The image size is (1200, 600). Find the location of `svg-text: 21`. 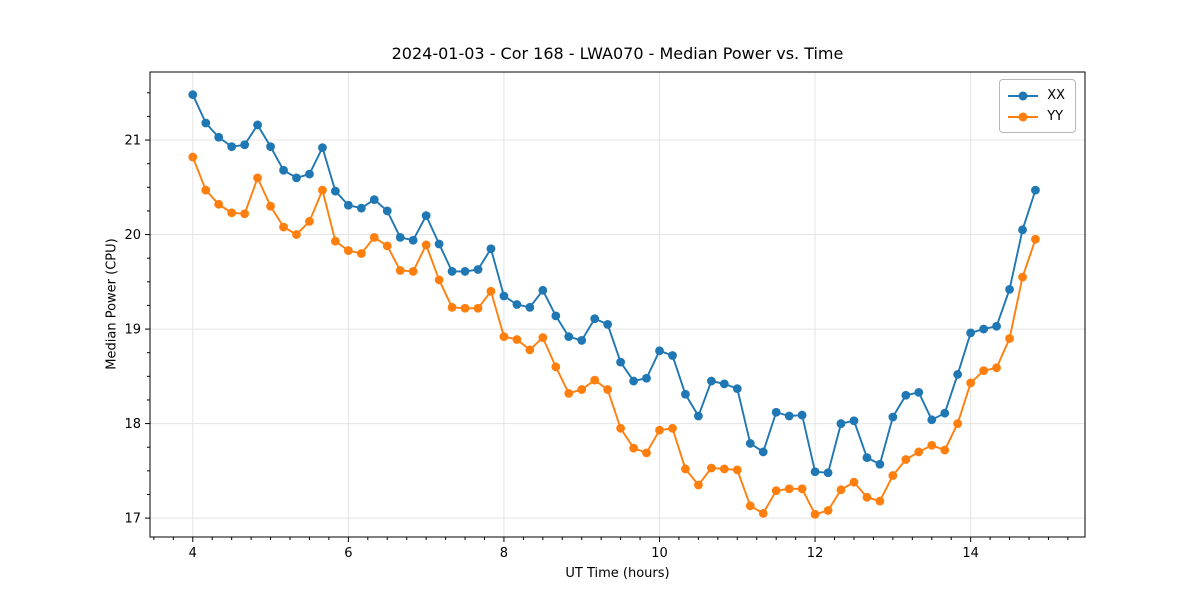

svg-text: 21 is located at coordinates (132, 141).